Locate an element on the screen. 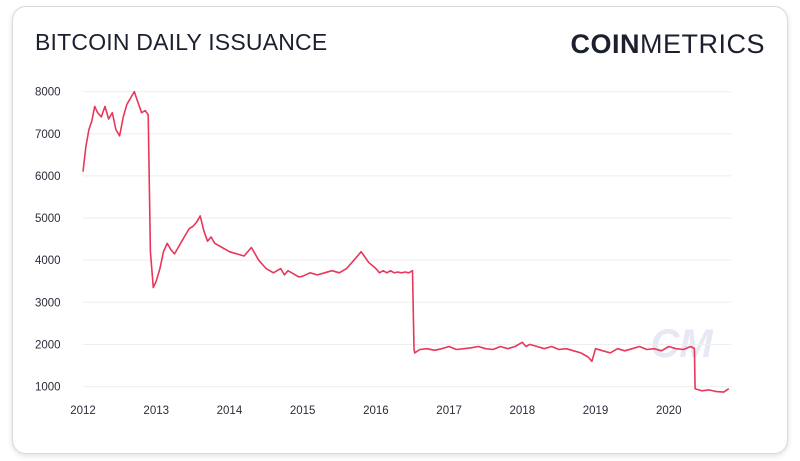 The width and height of the screenshot is (800, 461). coinmetrics-logo: COINMETRICS is located at coordinates (668, 44).